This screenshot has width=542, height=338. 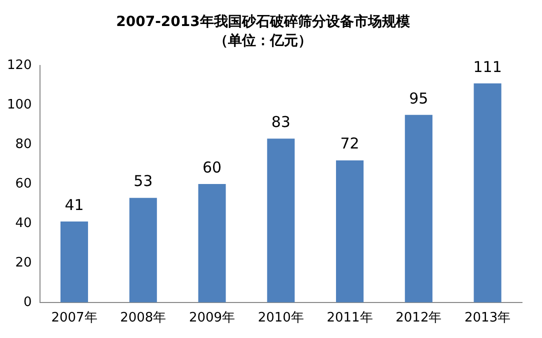 What do you see at coordinates (419, 318) in the screenshot?
I see `x-tick-label: 2012年` at bounding box center [419, 318].